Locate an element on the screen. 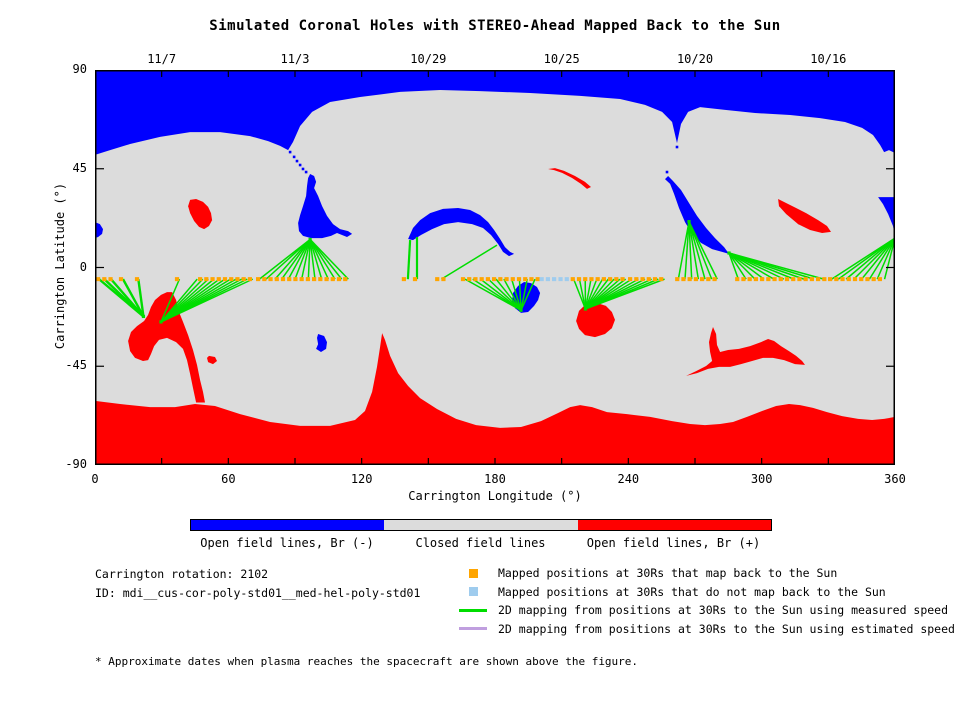 This screenshot has width=960, height=720. ch-blue-arch is located at coordinates (461, 232).